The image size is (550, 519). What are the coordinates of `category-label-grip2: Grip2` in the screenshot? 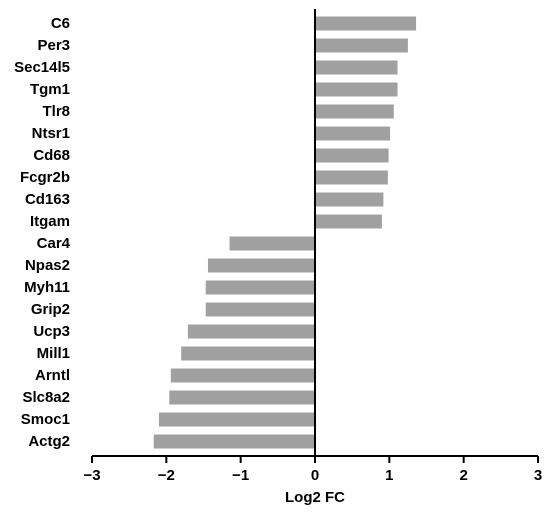 It's located at (50, 309).